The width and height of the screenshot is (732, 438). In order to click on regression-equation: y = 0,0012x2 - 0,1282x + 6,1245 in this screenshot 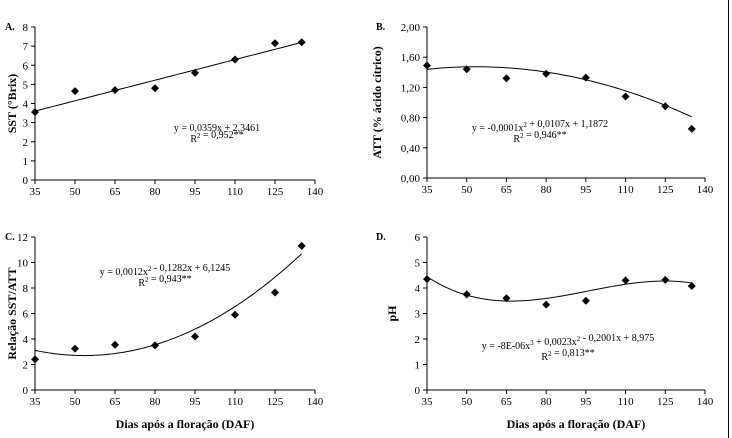, I will do `click(165, 270)`.